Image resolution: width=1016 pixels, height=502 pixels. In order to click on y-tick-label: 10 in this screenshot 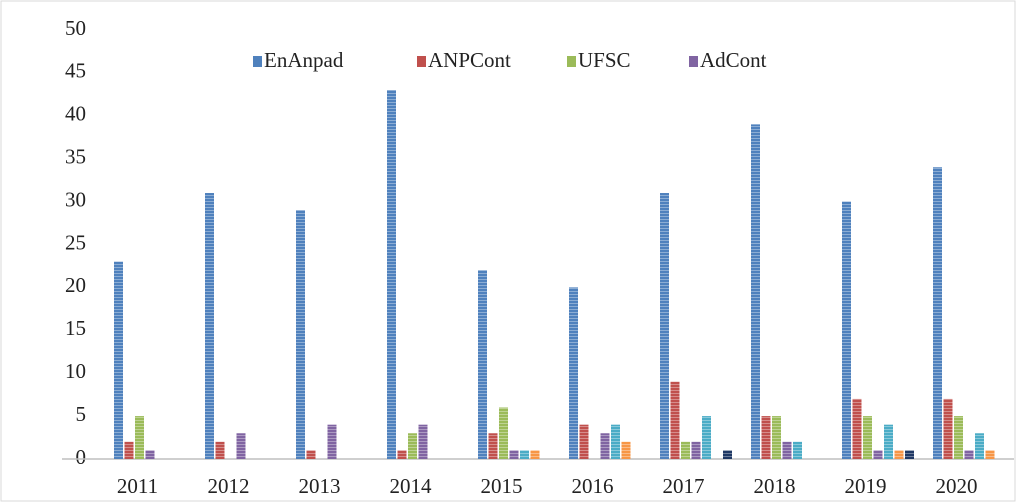, I will do `click(75, 371)`.